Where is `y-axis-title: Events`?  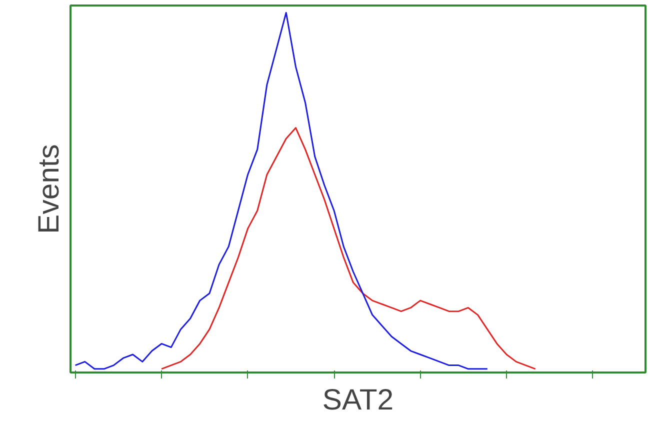
y-axis-title: Events is located at coordinates (49, 189).